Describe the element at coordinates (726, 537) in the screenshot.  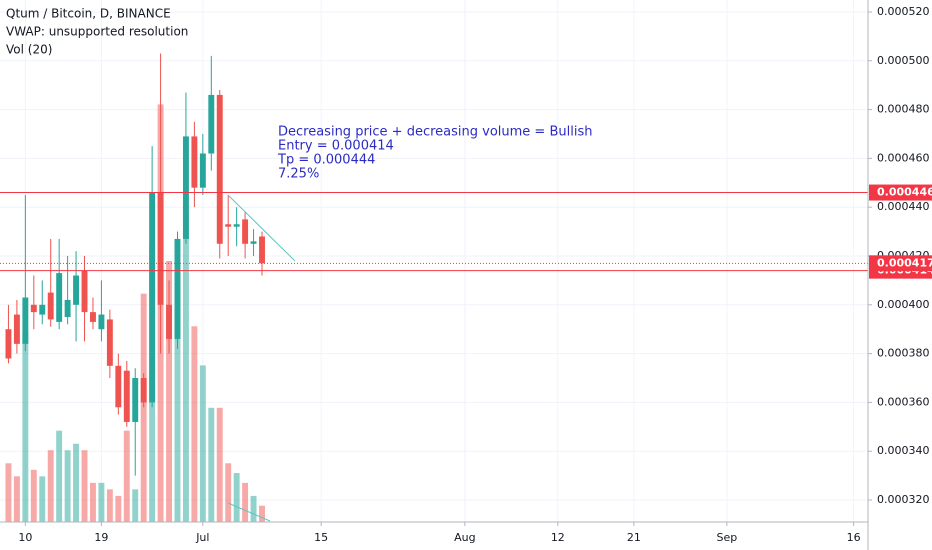
I see `x-tick-label: Sep` at that location.